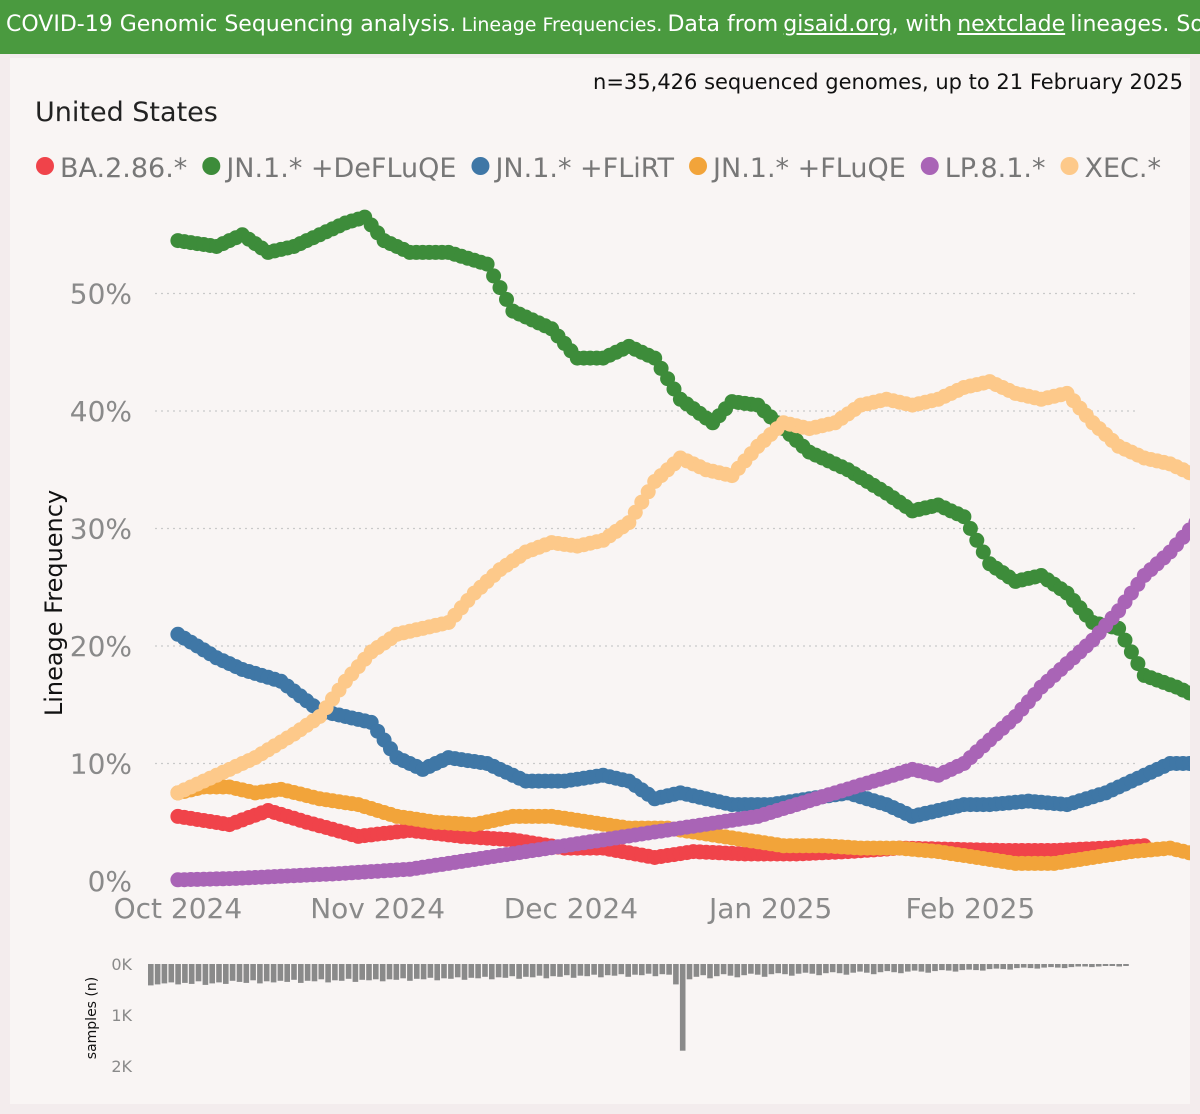 The width and height of the screenshot is (1200, 1114). I want to click on x-tick-label-2: Dec 2024, so click(571, 908).